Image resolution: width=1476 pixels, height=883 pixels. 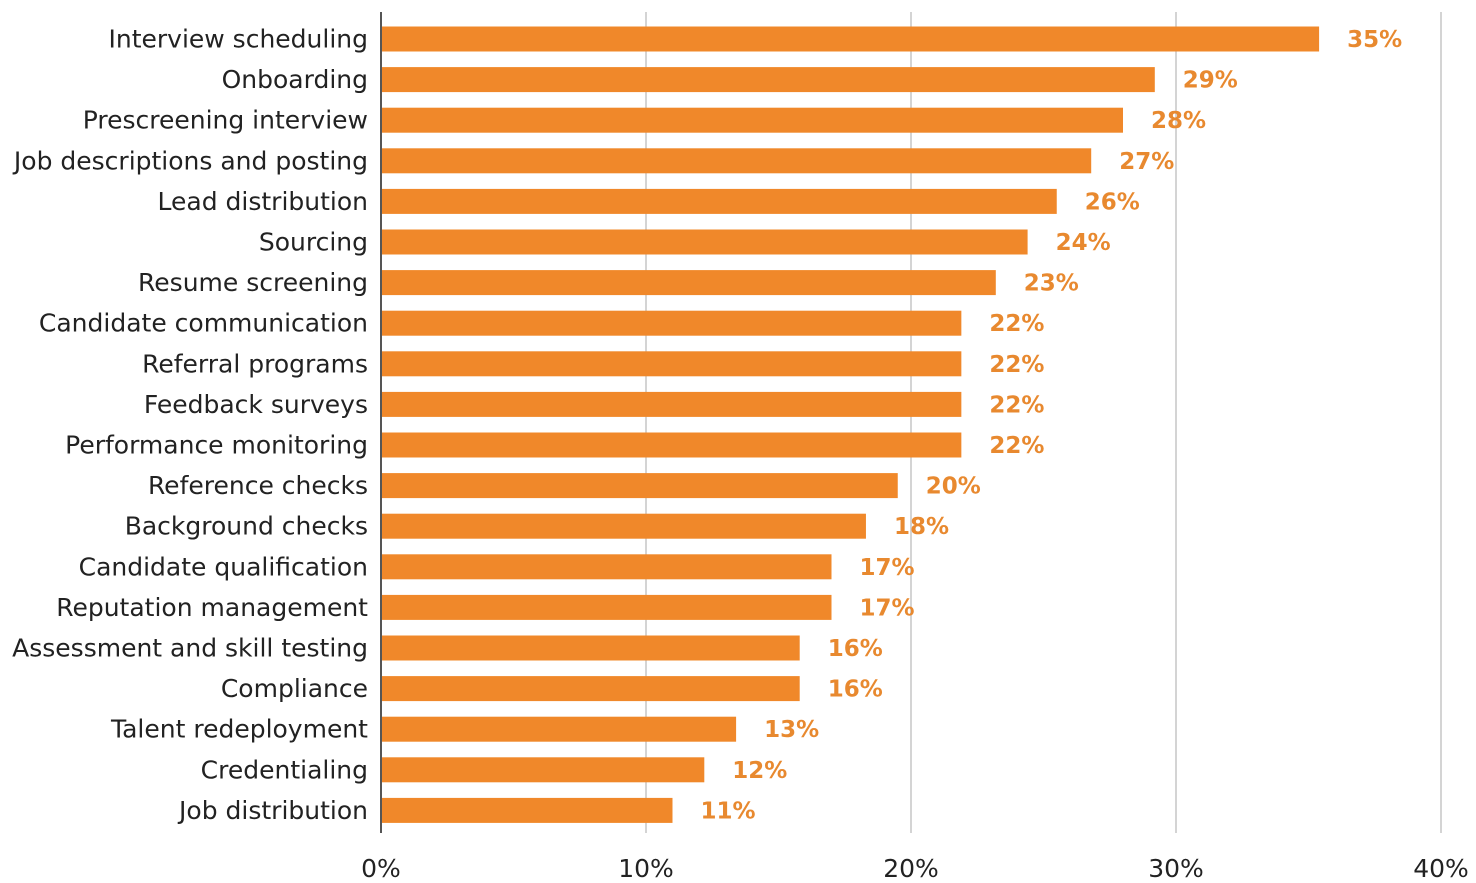 What do you see at coordinates (791, 730) in the screenshot?
I see `value-label: 13%` at bounding box center [791, 730].